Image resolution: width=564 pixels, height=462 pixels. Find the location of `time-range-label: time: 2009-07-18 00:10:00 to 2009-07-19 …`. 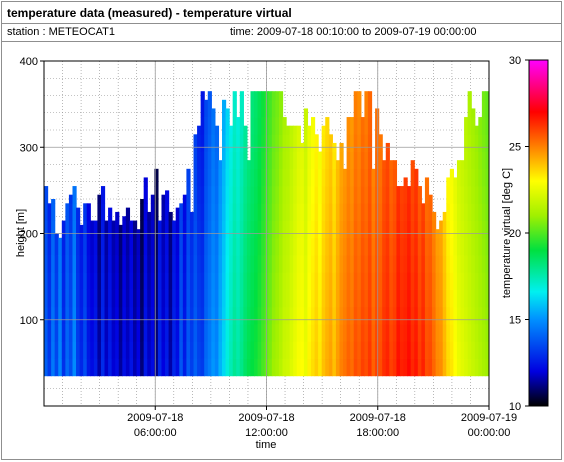

time-range-label: time: 2009-07-18 00:10:00 to 2009-07-19 … is located at coordinates (353, 32).